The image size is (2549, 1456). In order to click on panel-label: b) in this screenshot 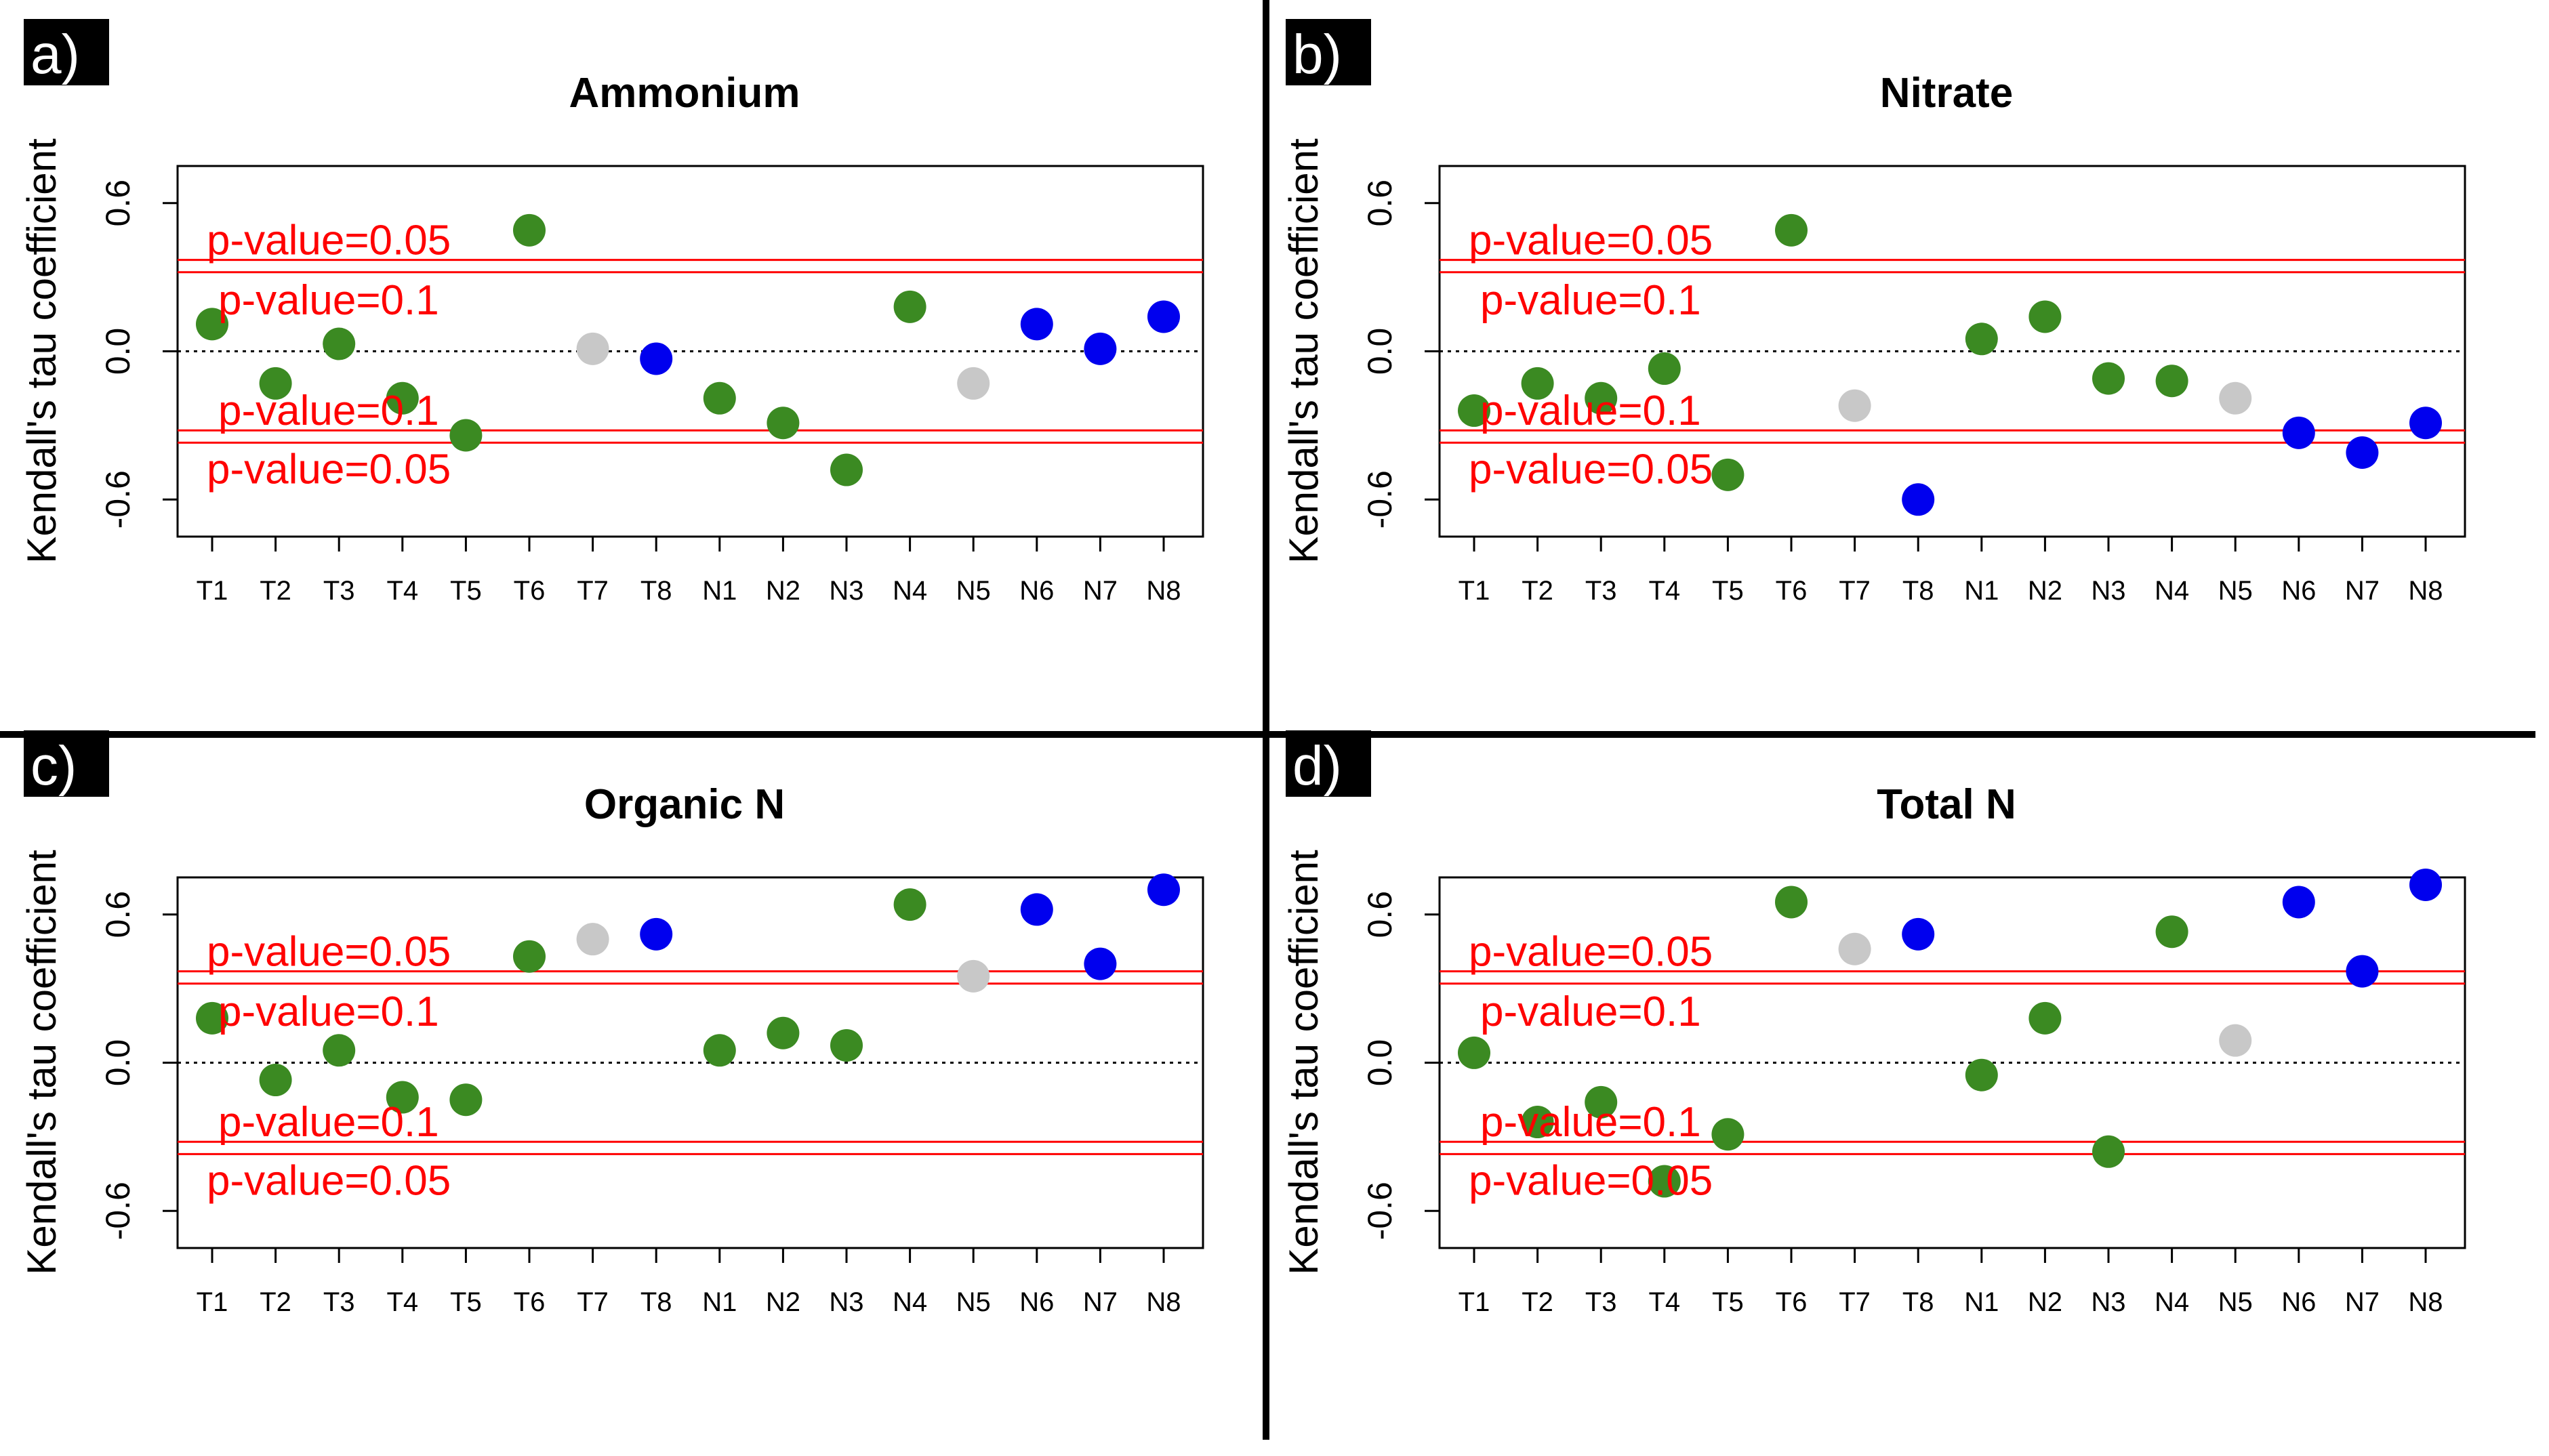, I will do `click(1317, 54)`.